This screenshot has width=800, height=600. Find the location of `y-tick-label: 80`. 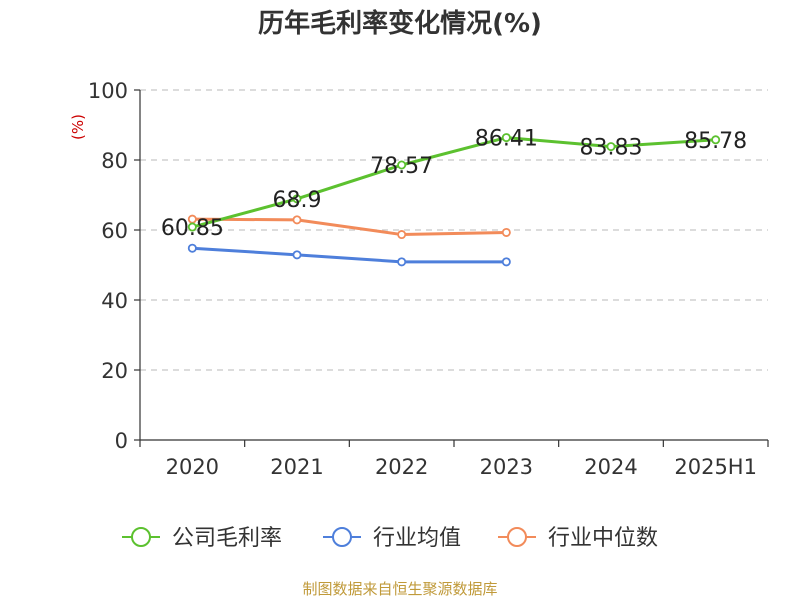

y-tick-label: 80 is located at coordinates (114, 161).